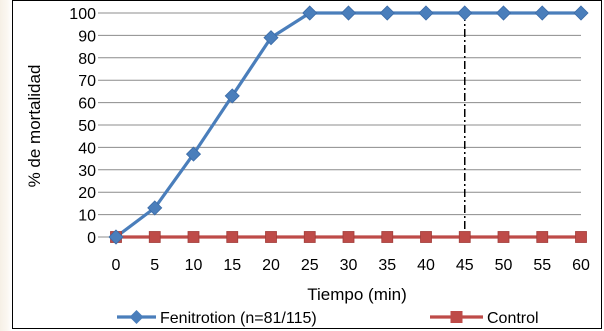  Describe the element at coordinates (232, 265) in the screenshot. I see `x-tick-label: 15` at that location.